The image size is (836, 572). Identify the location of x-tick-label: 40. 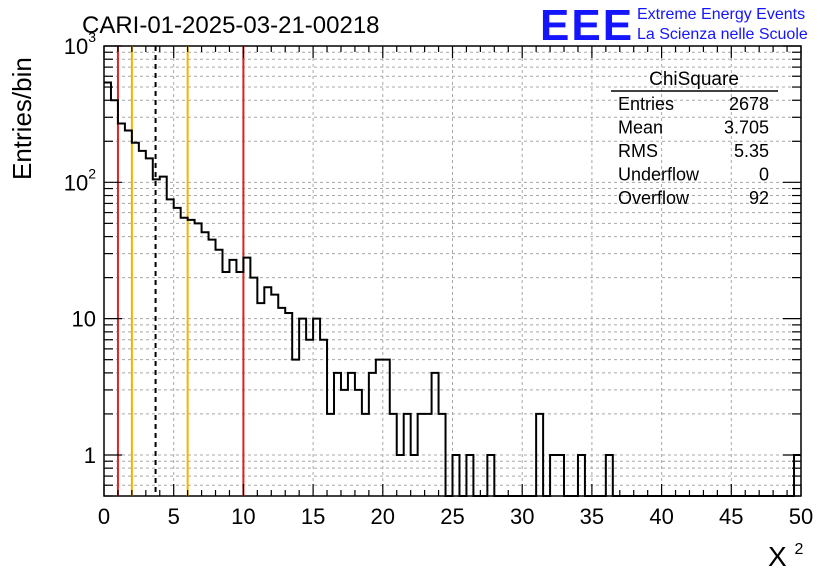
(661, 516).